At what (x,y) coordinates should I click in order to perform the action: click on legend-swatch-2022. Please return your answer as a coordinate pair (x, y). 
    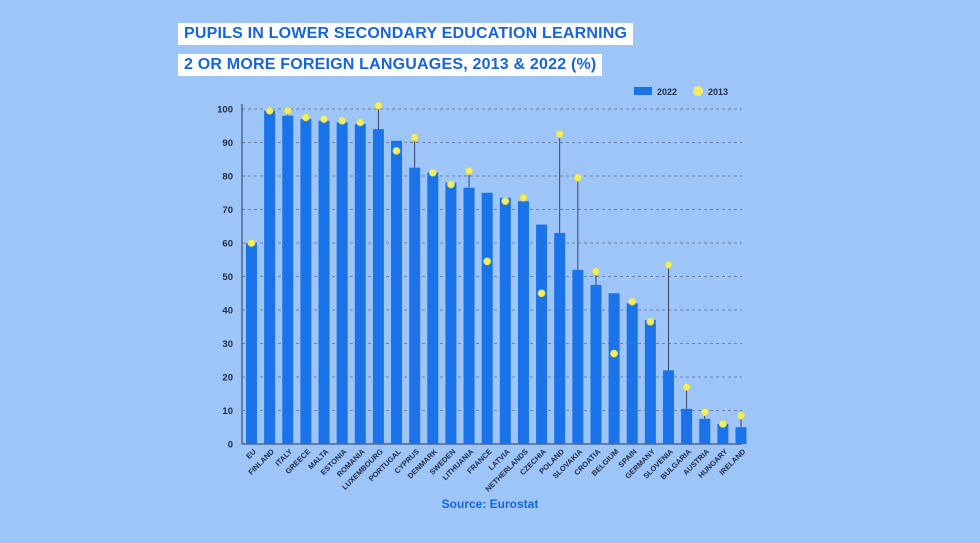
    Looking at the image, I should click on (643, 91).